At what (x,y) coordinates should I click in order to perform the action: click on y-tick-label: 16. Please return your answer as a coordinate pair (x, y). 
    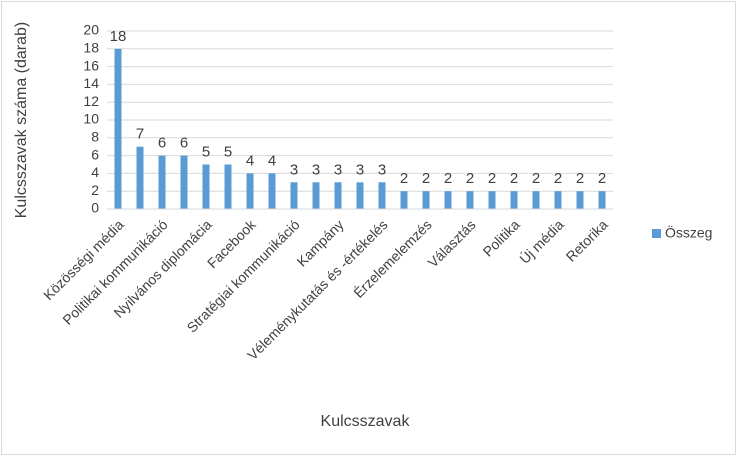
    Looking at the image, I should click on (91, 65).